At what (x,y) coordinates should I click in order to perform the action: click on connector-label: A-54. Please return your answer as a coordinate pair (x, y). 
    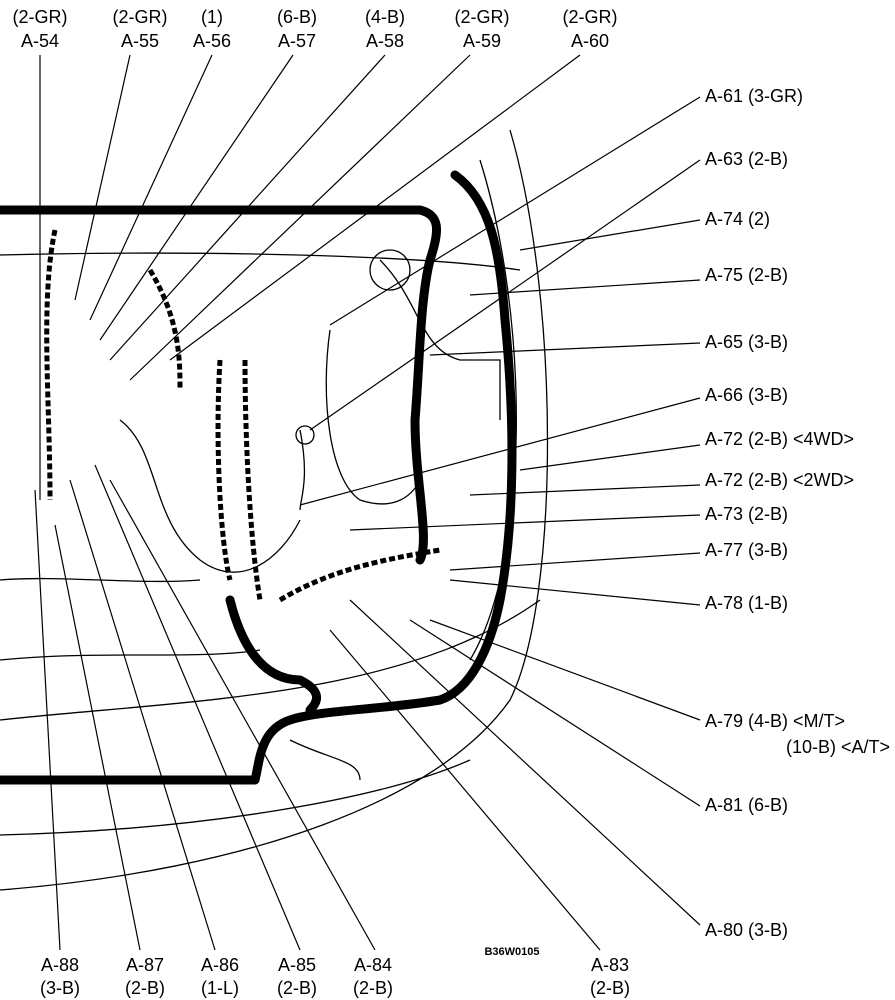
    Looking at the image, I should click on (40, 41).